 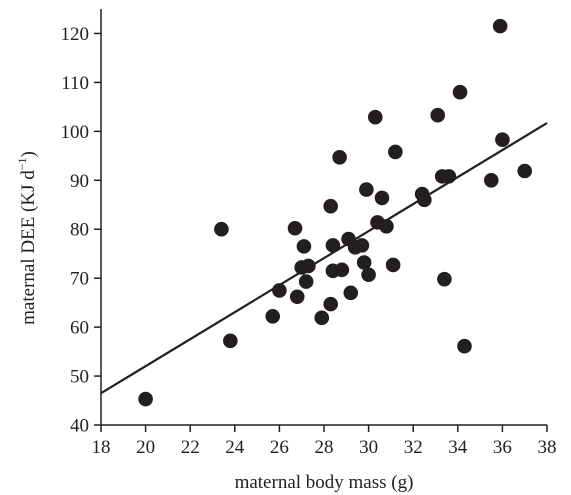 What do you see at coordinates (235, 447) in the screenshot?
I see `x-tick-label: 24` at bounding box center [235, 447].